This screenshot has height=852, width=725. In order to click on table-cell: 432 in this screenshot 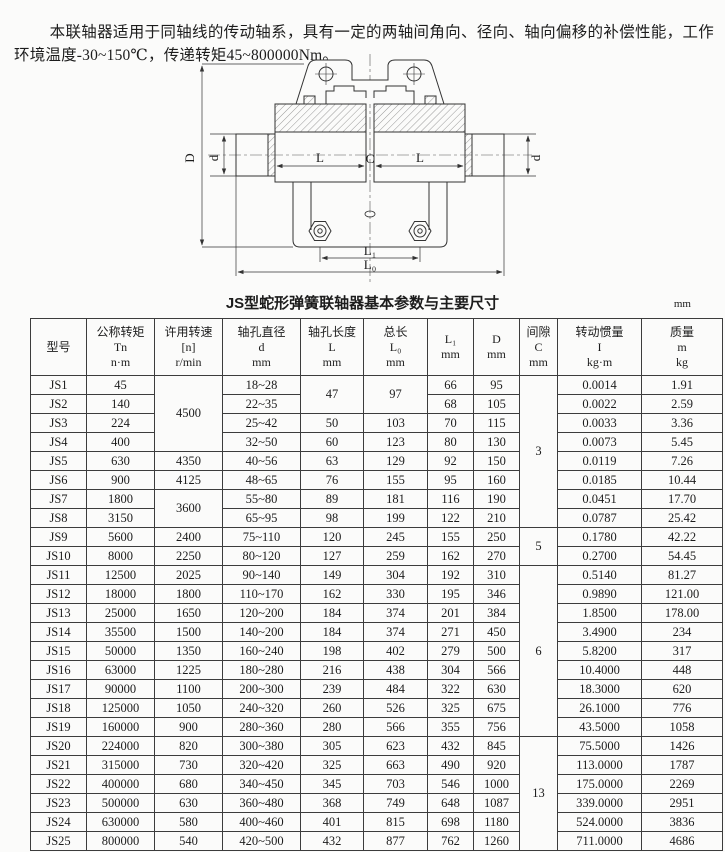, I will do `click(332, 841)`.